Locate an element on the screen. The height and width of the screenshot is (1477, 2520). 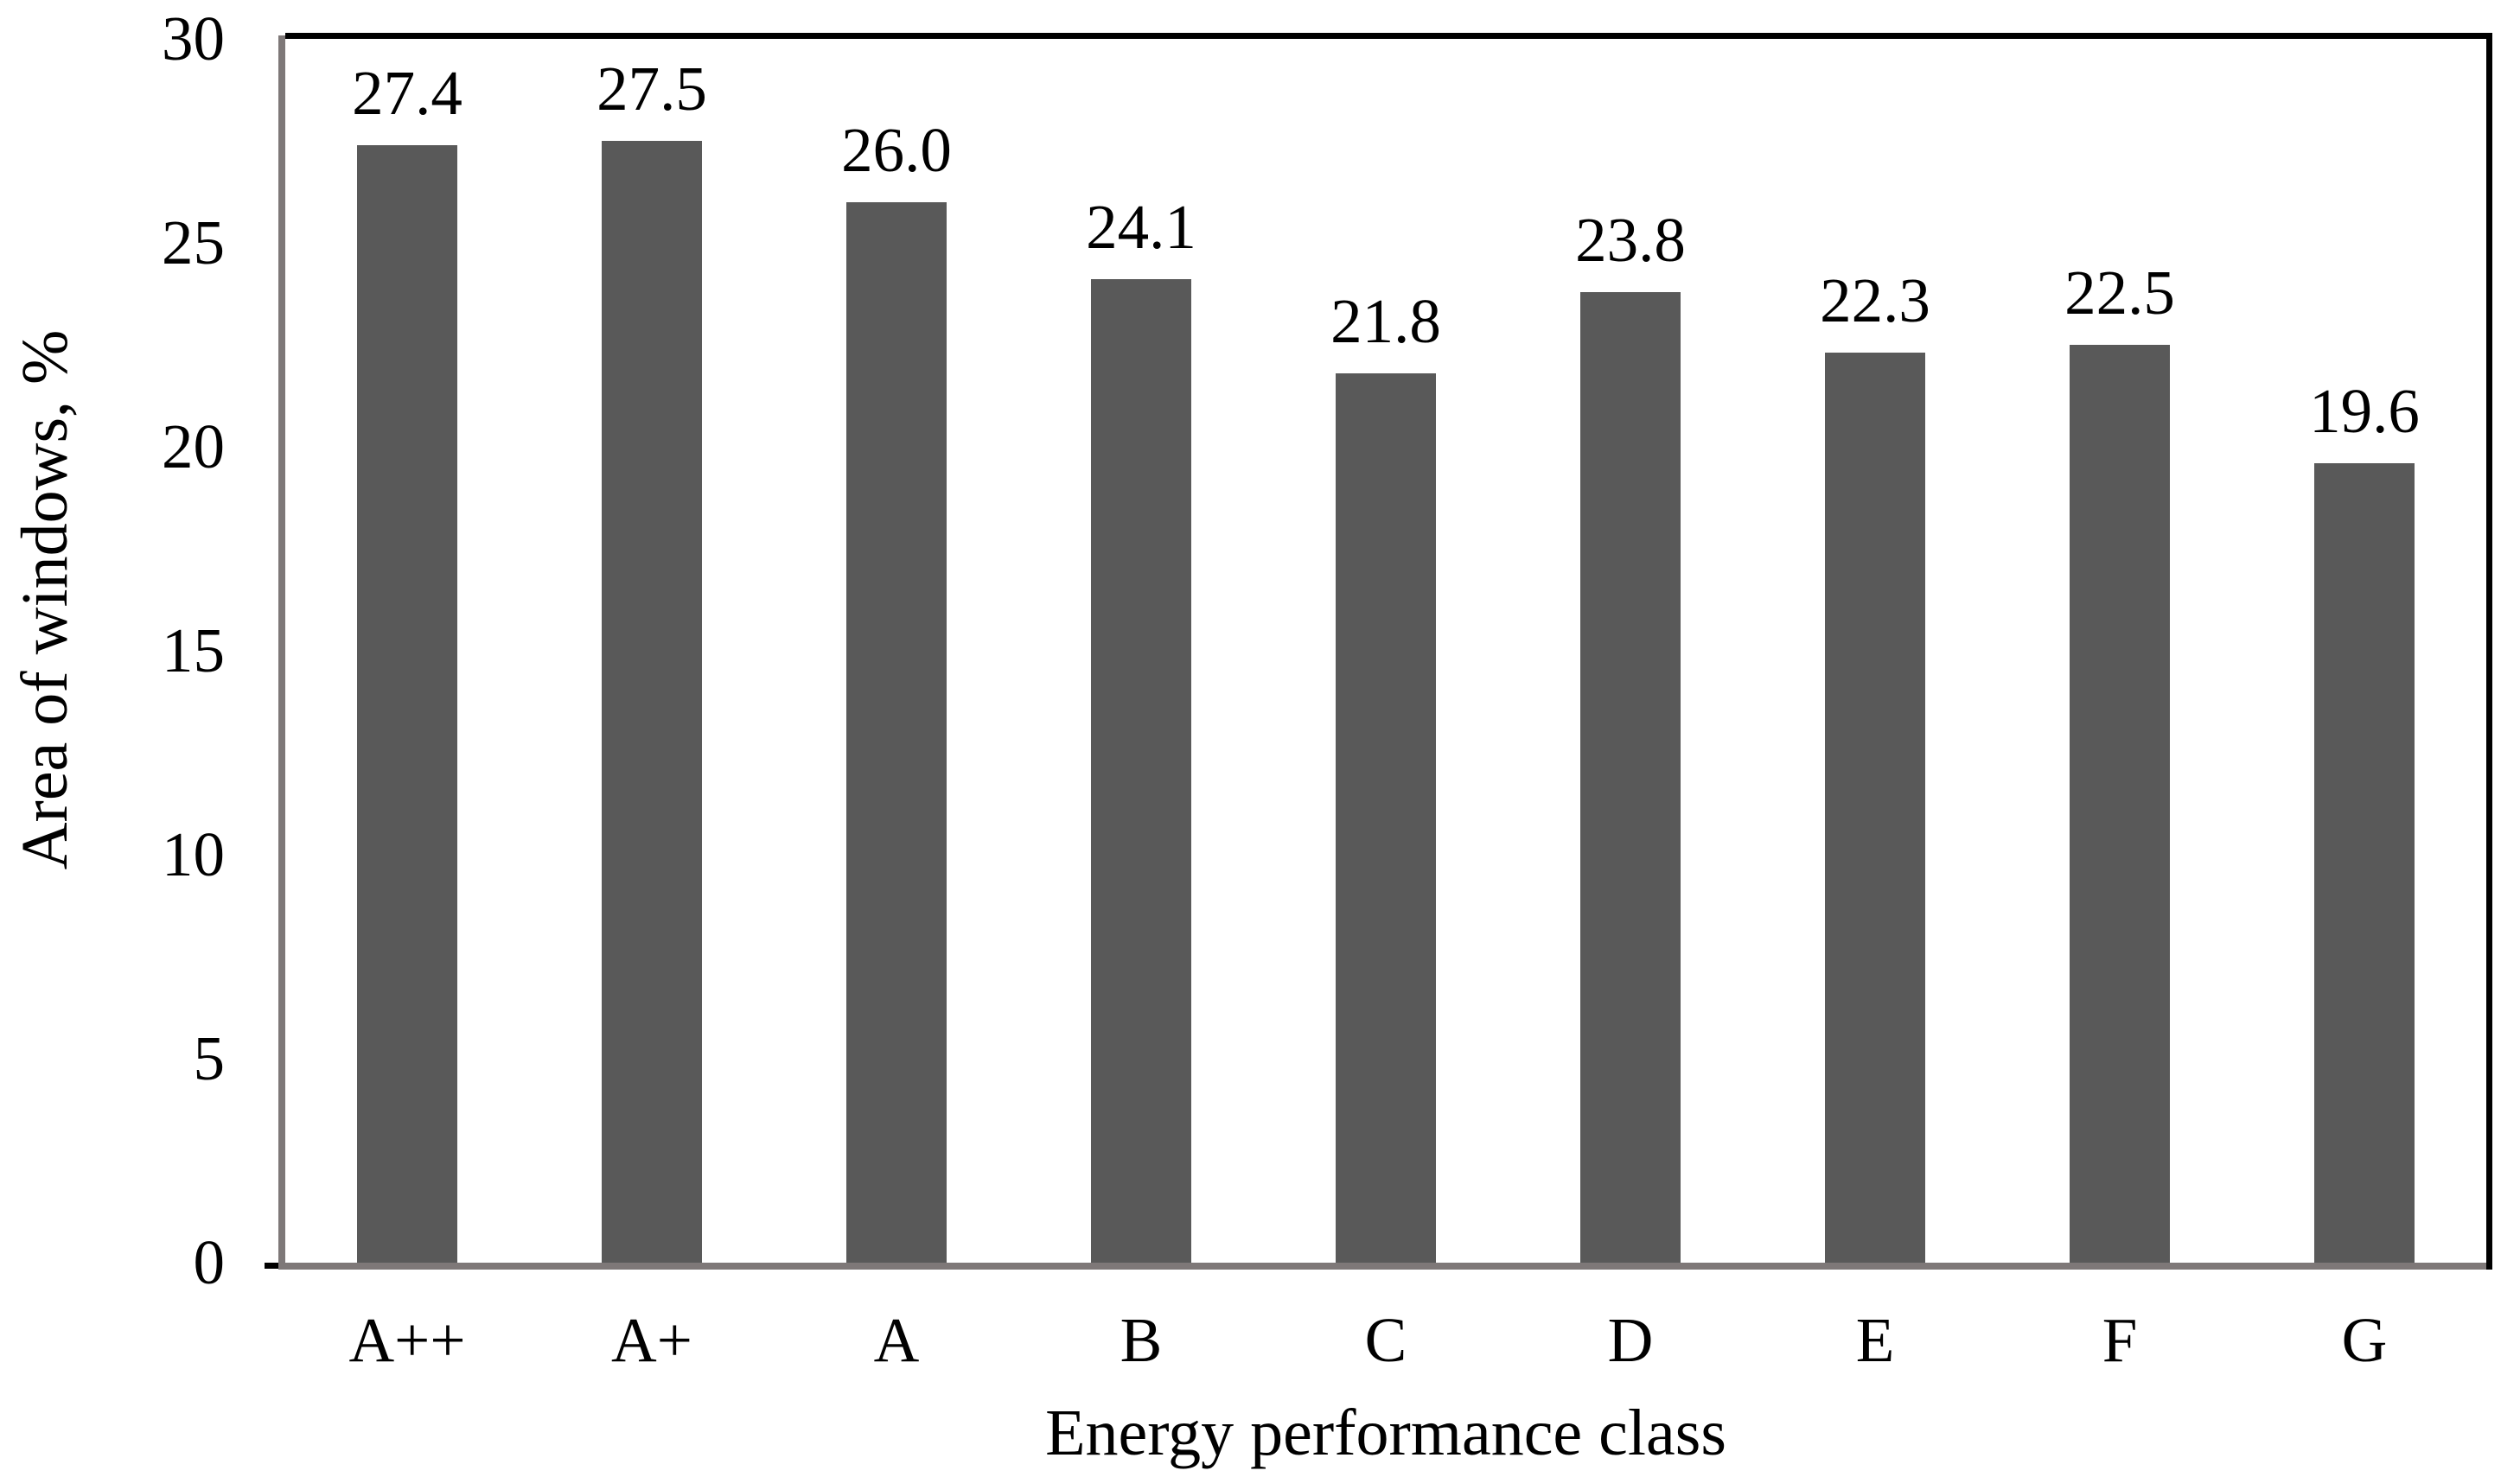
y-axis-tick-label: 25 is located at coordinates (194, 242).